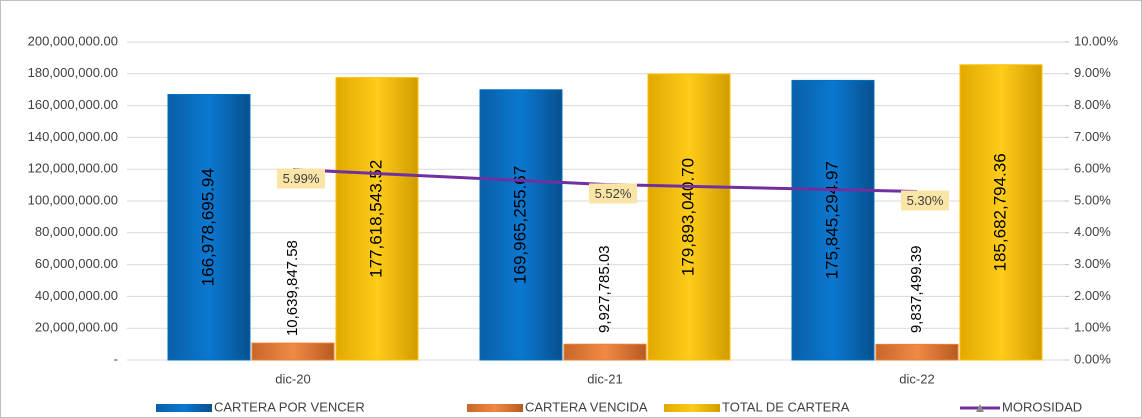 The width and height of the screenshot is (1142, 418). I want to click on y2-tick-label: 9.00%, so click(1092, 72).